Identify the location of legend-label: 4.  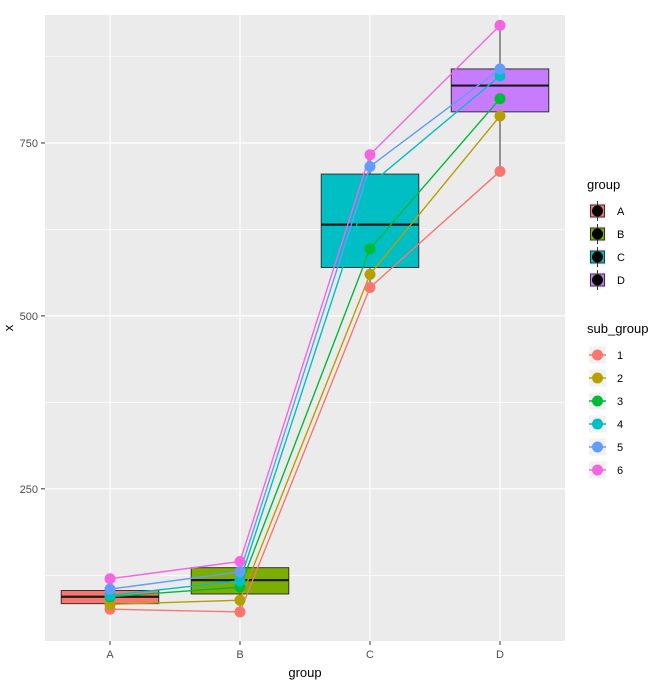
(620, 425).